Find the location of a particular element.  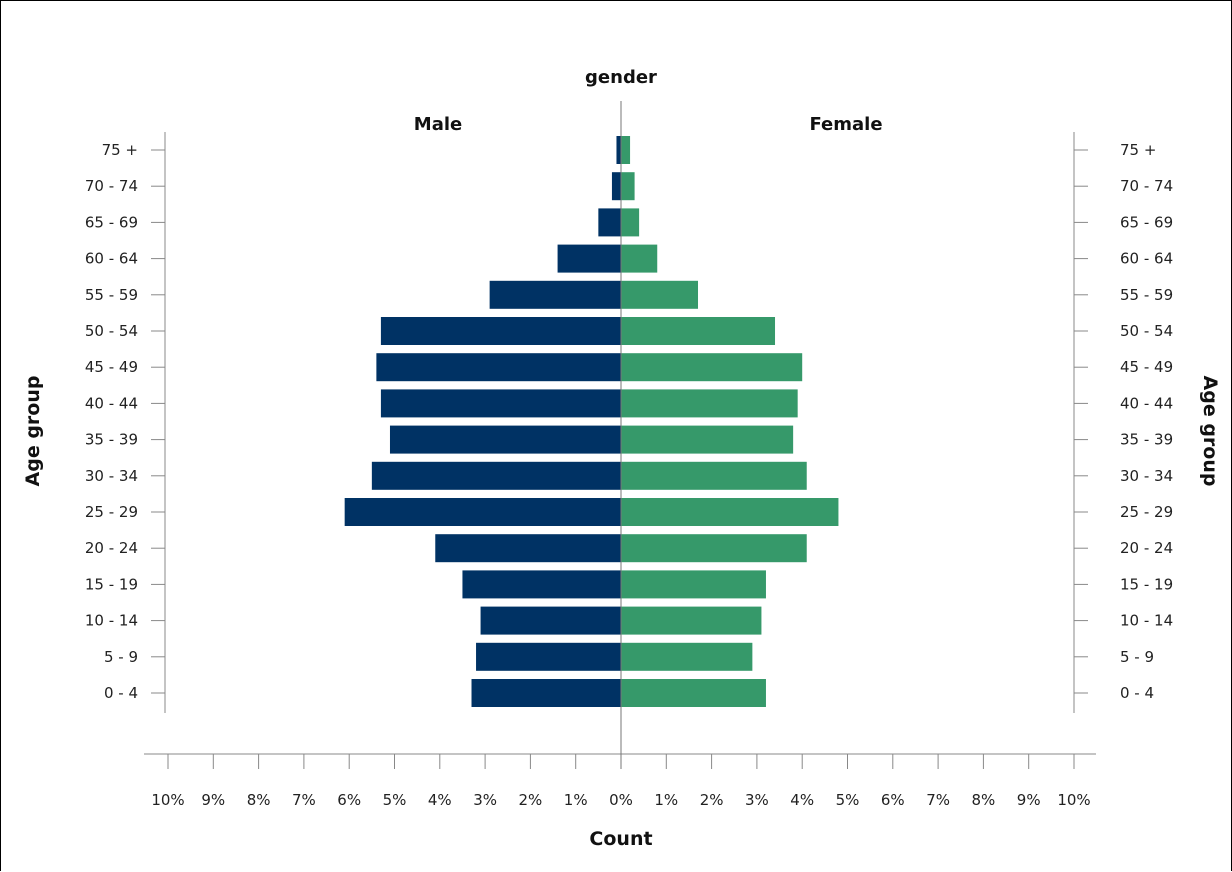

y-tick-label-right: 20 - 24 is located at coordinates (1146, 548).